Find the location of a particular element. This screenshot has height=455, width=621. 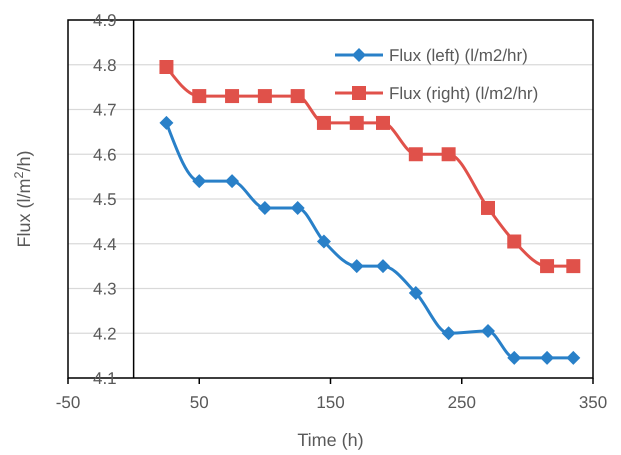

y-tick-label: 4.6 is located at coordinates (104, 154).